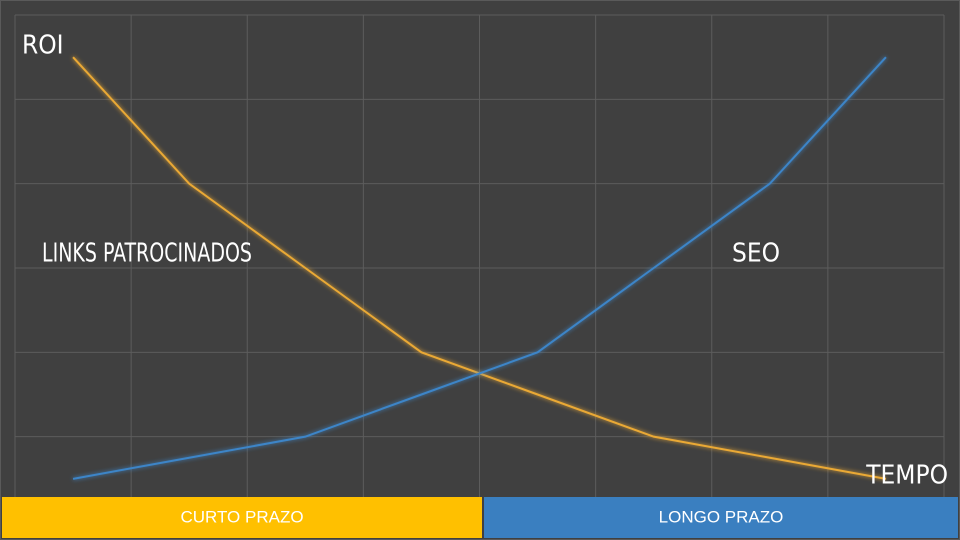 This screenshot has width=960, height=540. Describe the element at coordinates (43, 46) in the screenshot. I see `y-axis-label: ROI` at that location.